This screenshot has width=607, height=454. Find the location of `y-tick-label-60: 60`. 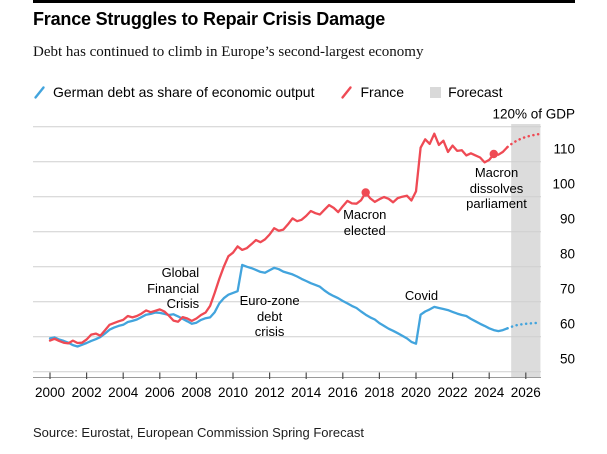

y-tick-label-60: 60 is located at coordinates (567, 323).